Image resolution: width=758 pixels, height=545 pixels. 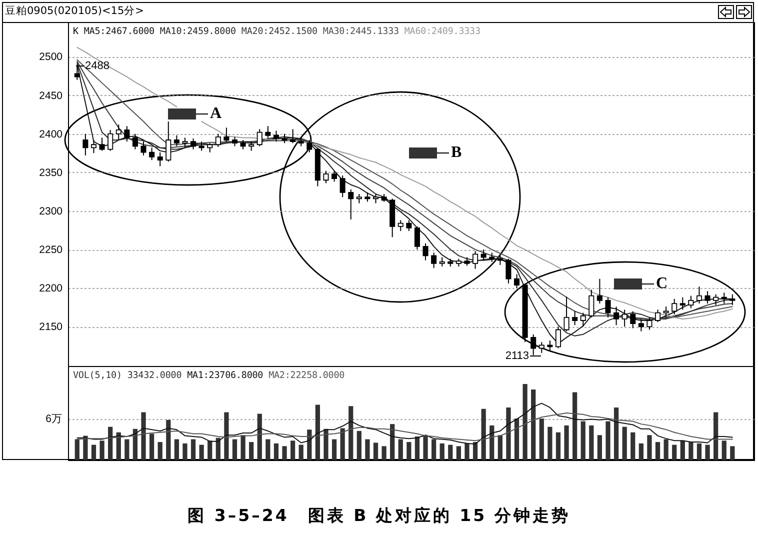 I want to click on y-tick-label: 2400, so click(x=51, y=134).